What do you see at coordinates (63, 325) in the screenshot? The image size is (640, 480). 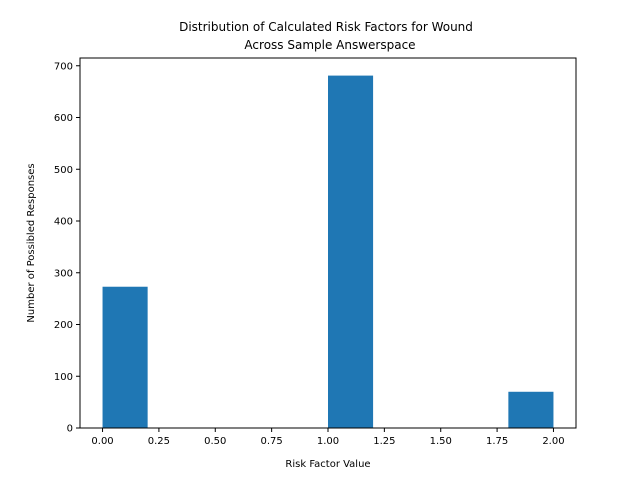 I see `y-tick-label: 200` at bounding box center [63, 325].